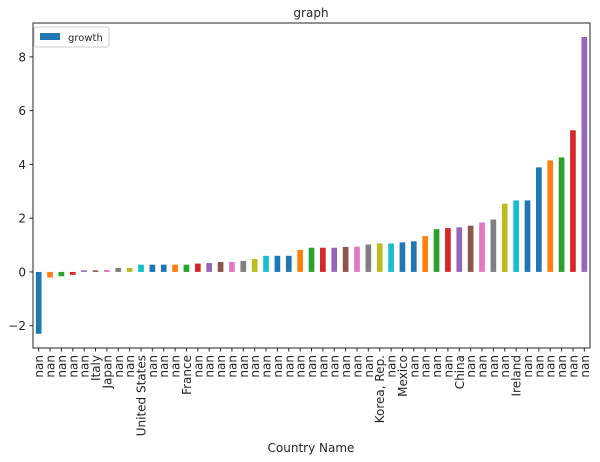 The width and height of the screenshot is (600, 462). I want to click on x-tick-label: Mexico, so click(403, 376).